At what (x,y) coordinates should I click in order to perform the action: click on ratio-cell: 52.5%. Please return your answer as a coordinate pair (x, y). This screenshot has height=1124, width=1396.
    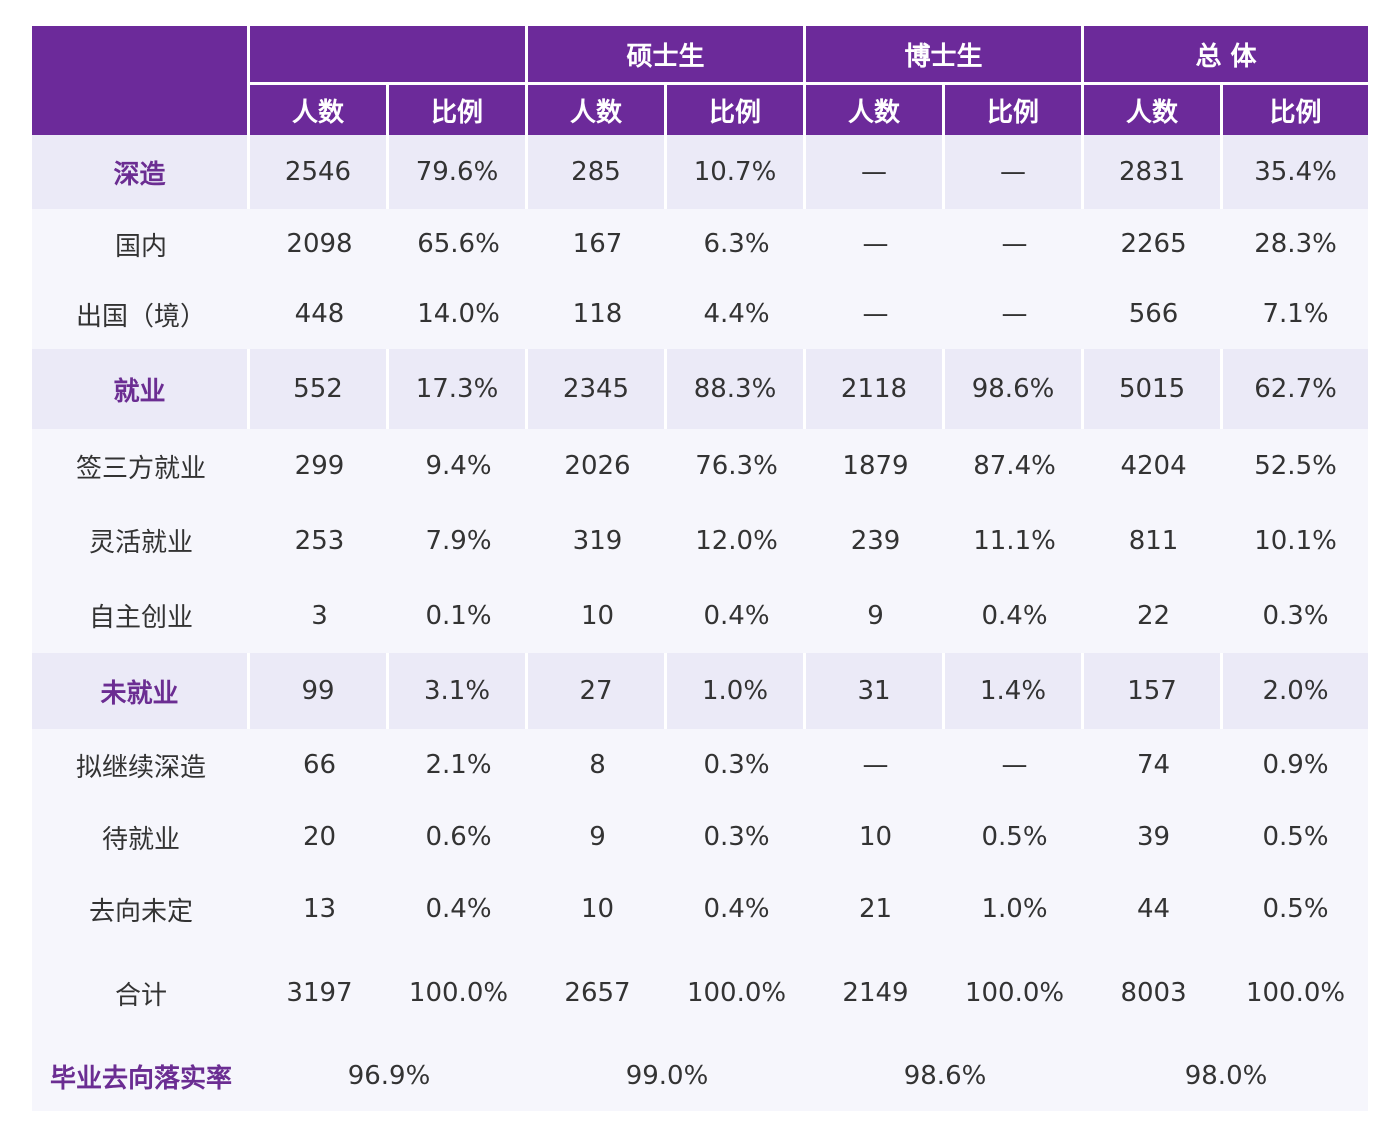
    Looking at the image, I should click on (1296, 466).